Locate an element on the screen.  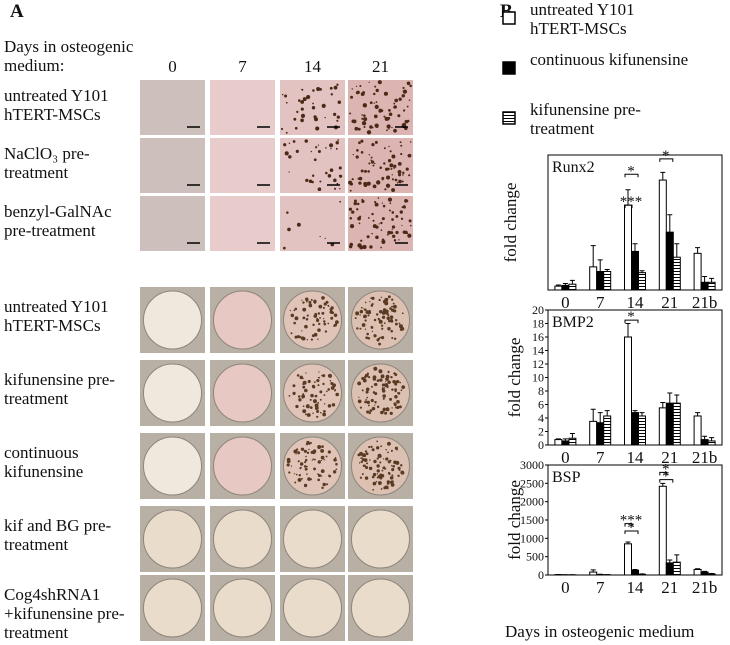
x-tick-label: 0 is located at coordinates (565, 302).